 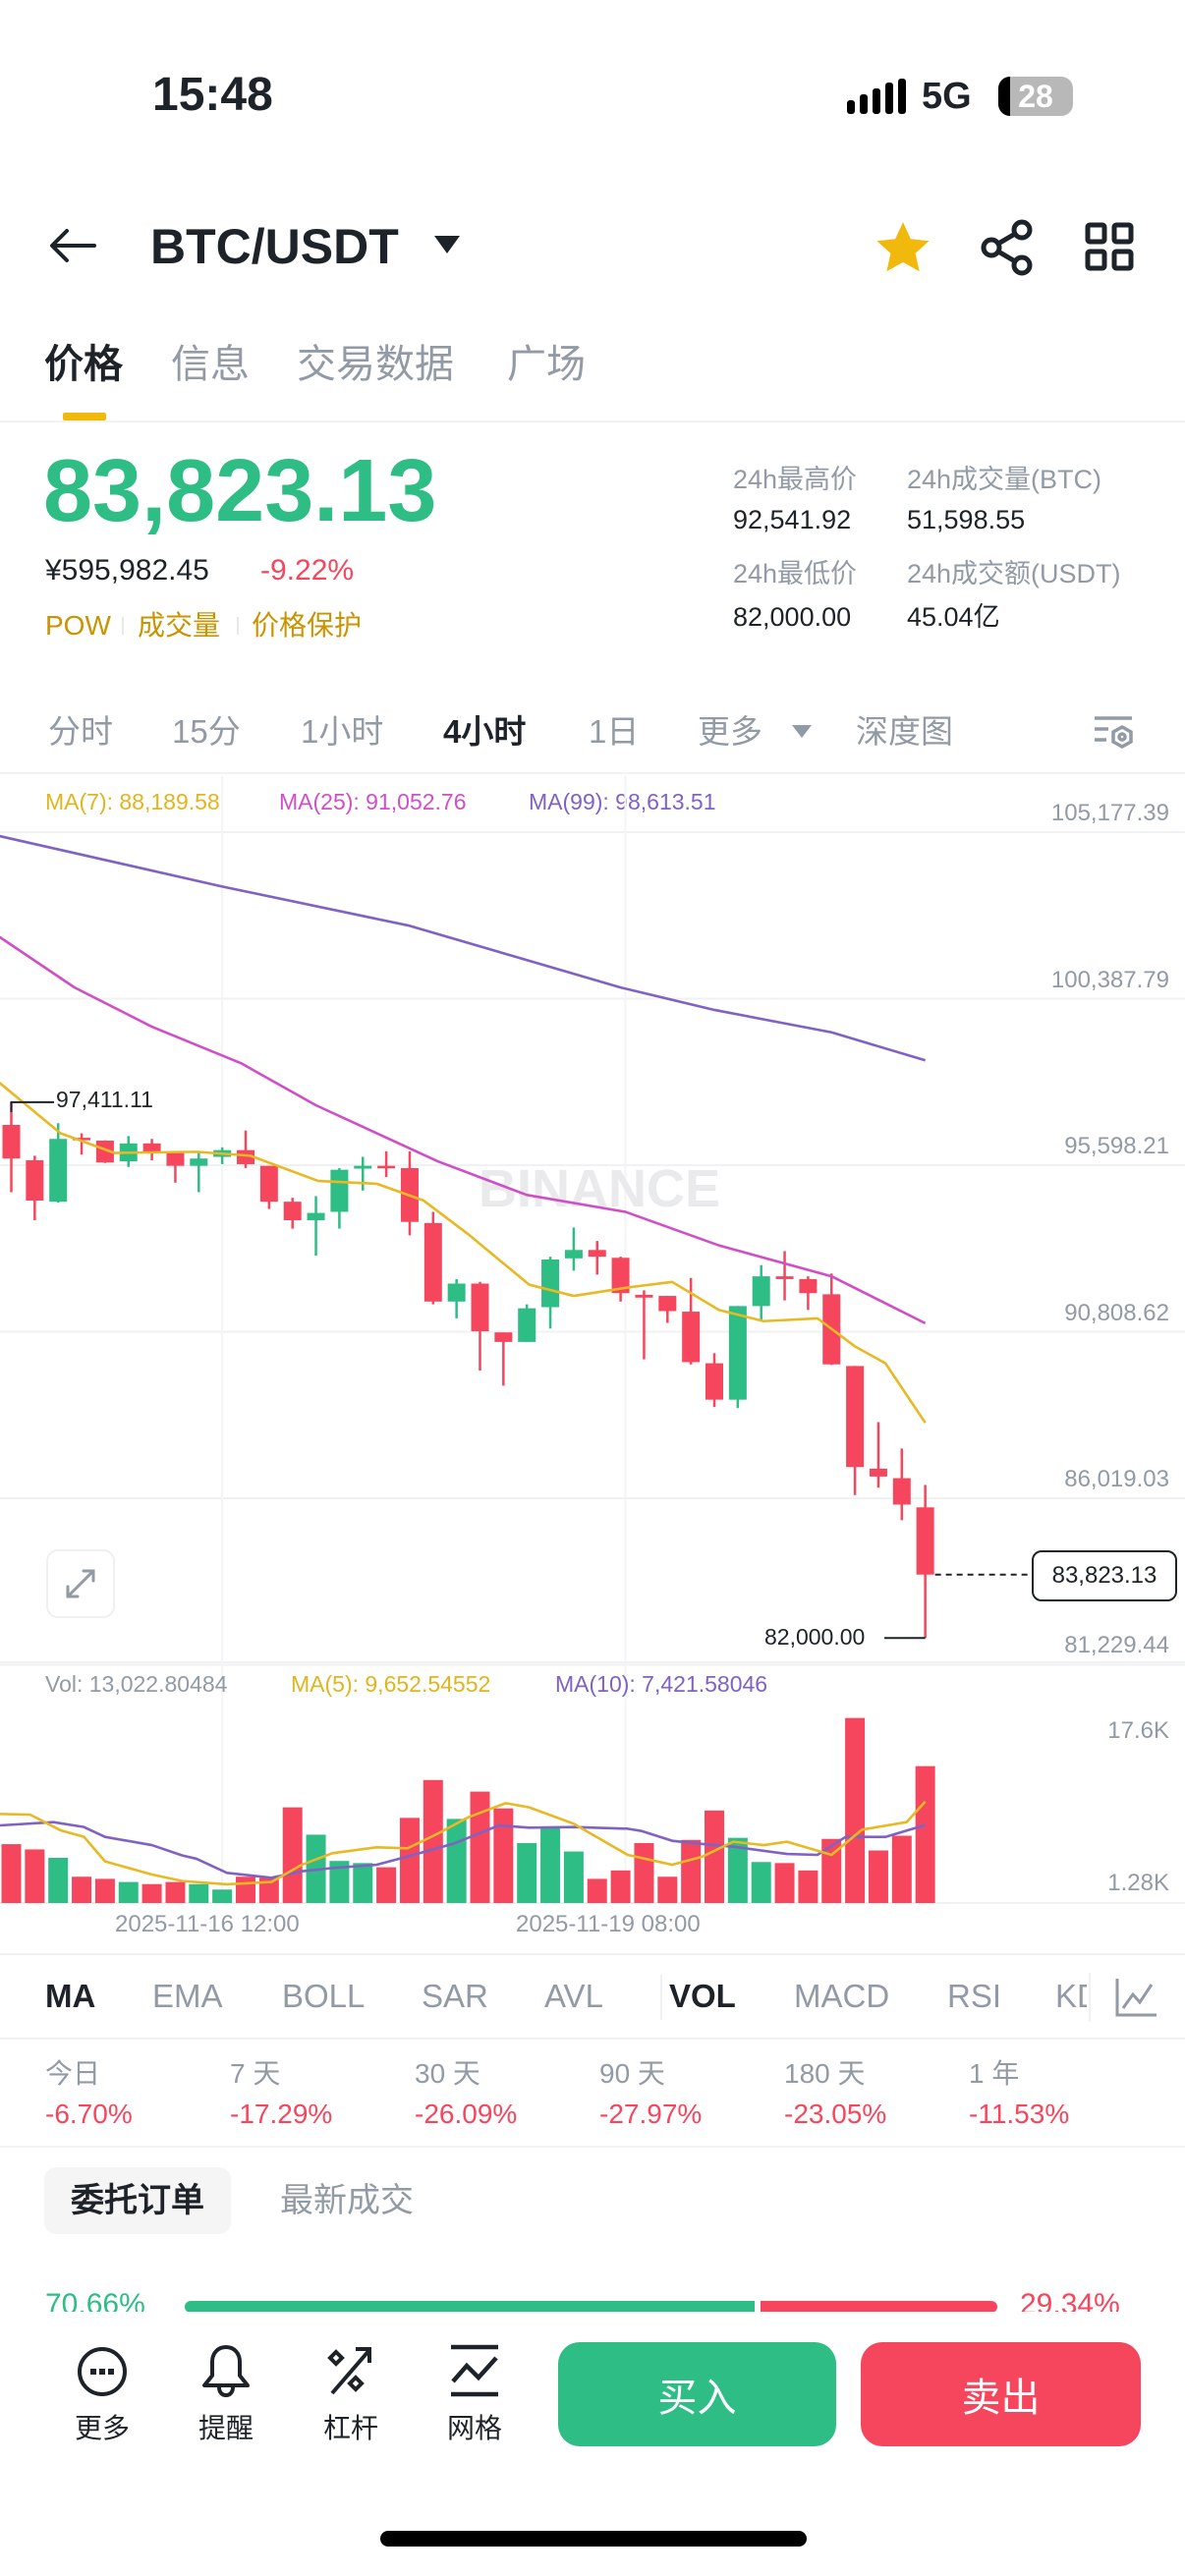 What do you see at coordinates (391, 1684) in the screenshot?
I see `volume-ma5-legend: MA(5): 9,652.54552` at bounding box center [391, 1684].